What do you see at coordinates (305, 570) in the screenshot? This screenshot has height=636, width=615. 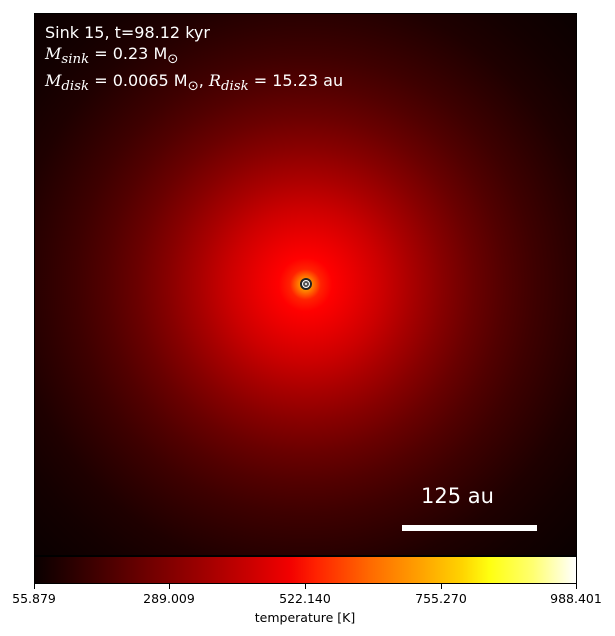 I see `colorbar` at bounding box center [305, 570].